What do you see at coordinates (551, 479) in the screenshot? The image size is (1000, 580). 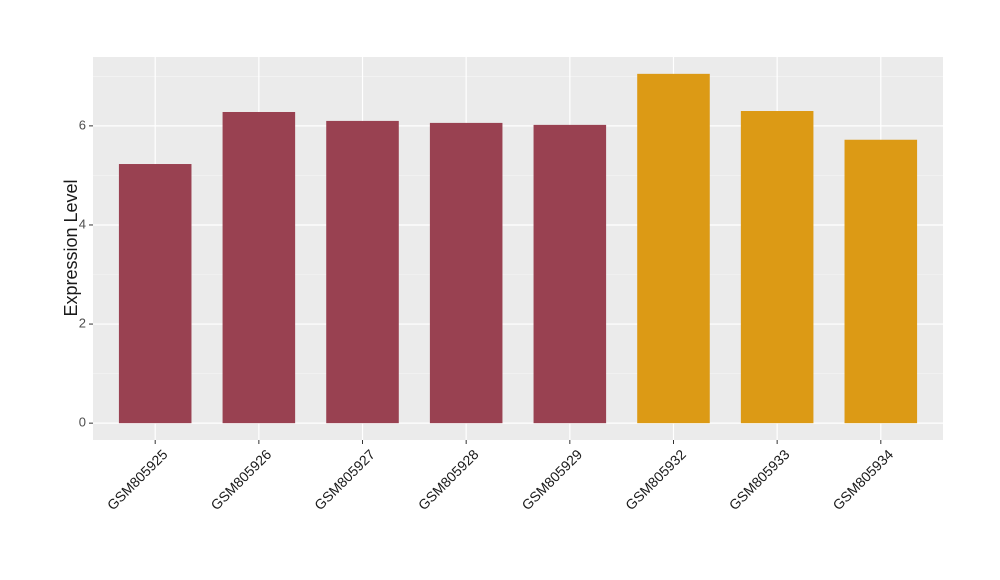 I see `x-tick-label: GSM805929` at bounding box center [551, 479].